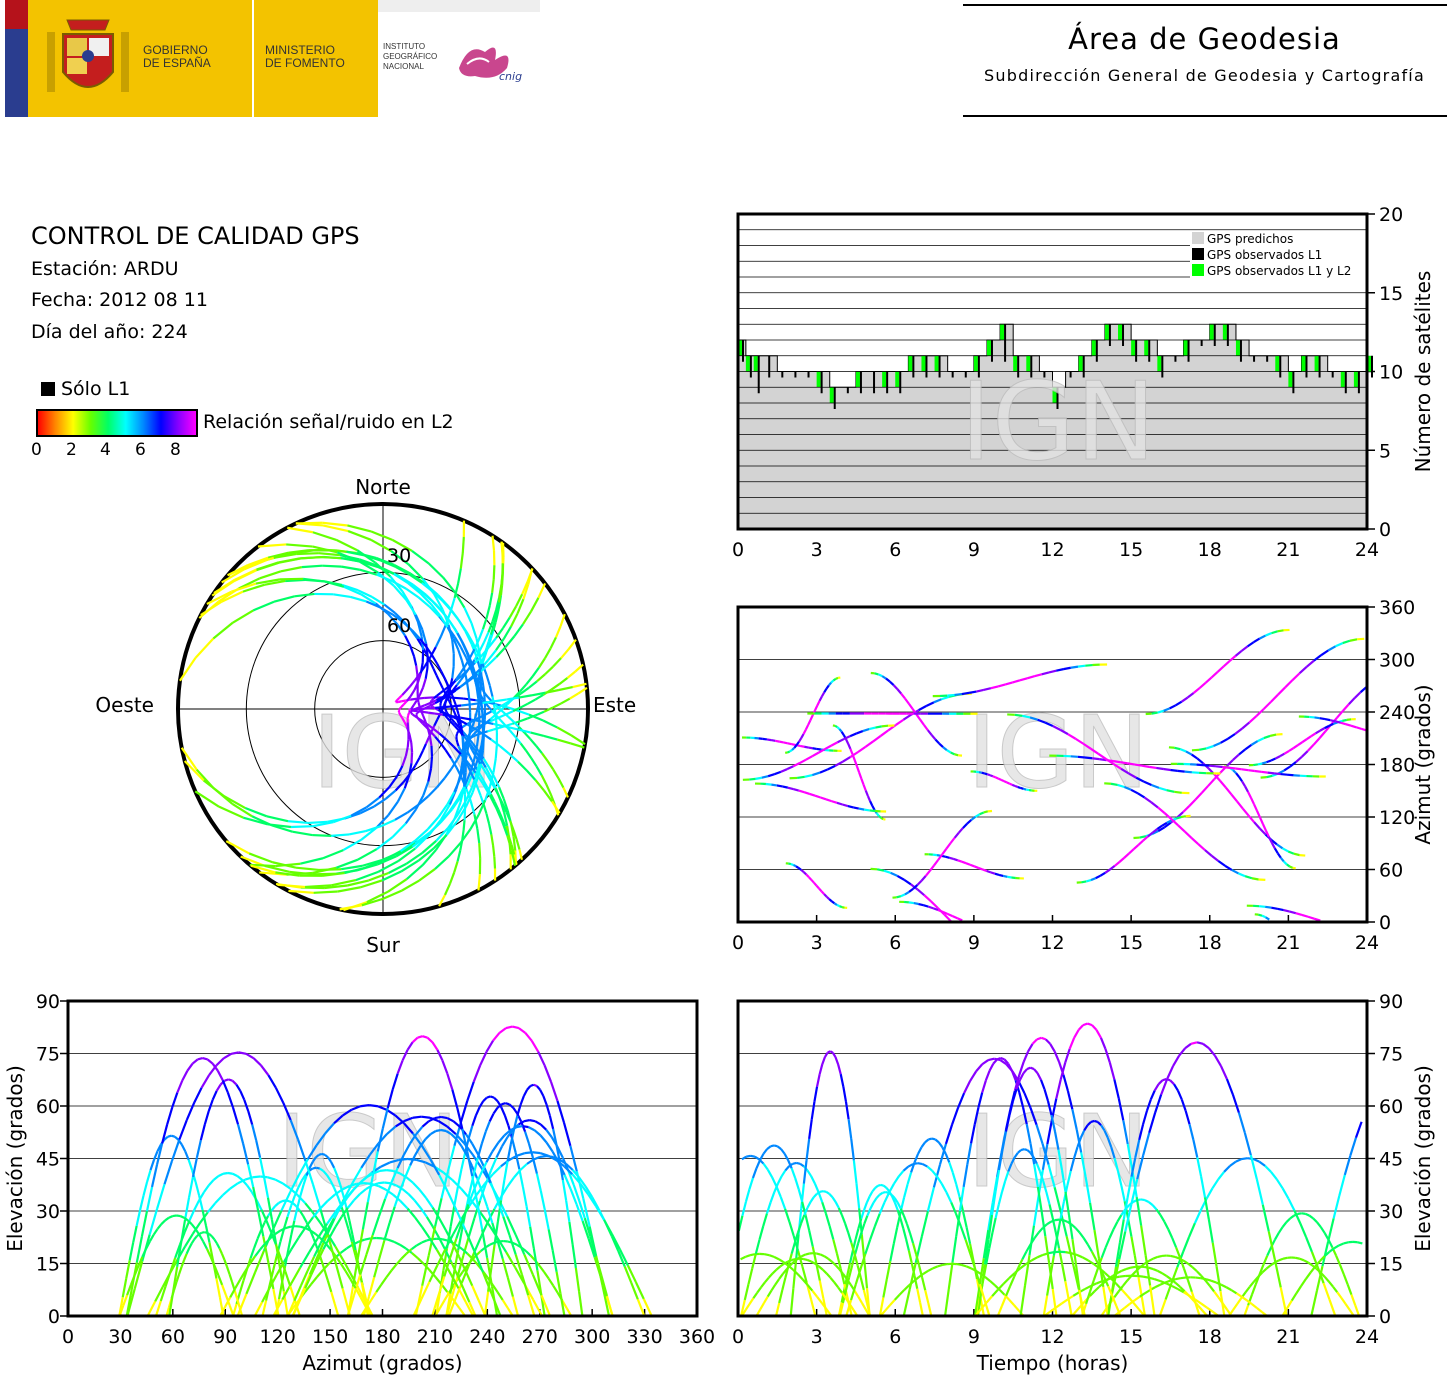 Image resolution: width=1447 pixels, height=1378 pixels. Describe the element at coordinates (1423, 1158) in the screenshot. I see `y-axis-label: Elevación (grados)` at that location.